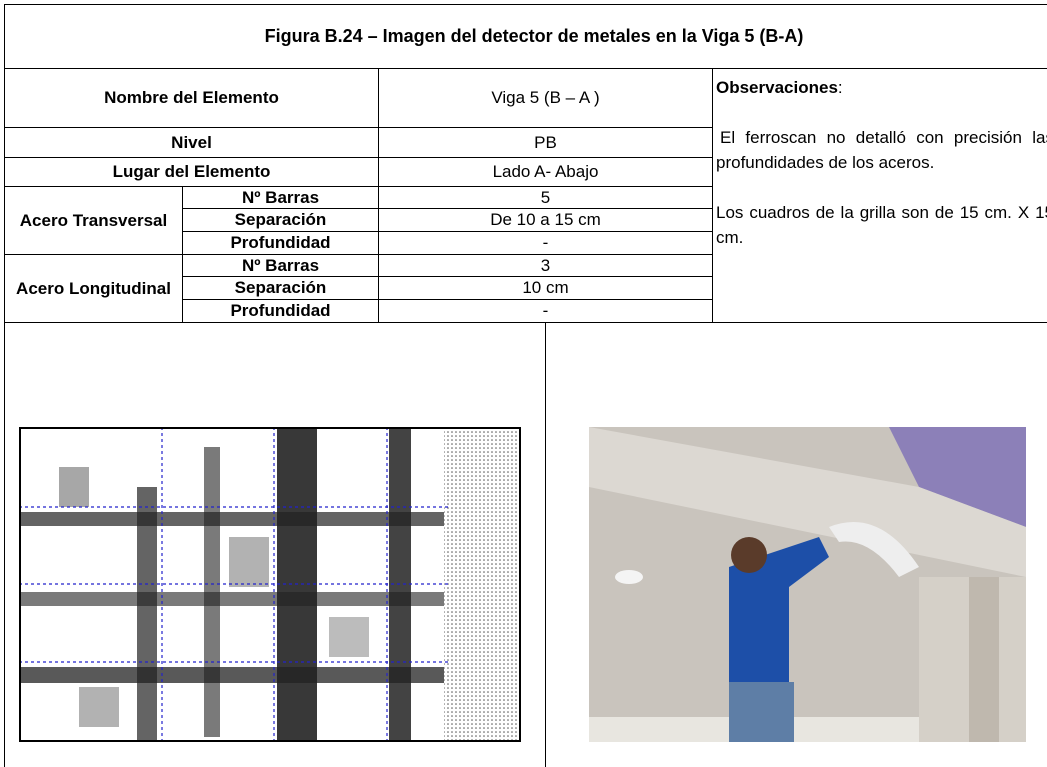 Image resolution: width=1047 pixels, height=767 pixels. Describe the element at coordinates (545, 288) in the screenshot. I see `value-cell: 10 cm` at that location.